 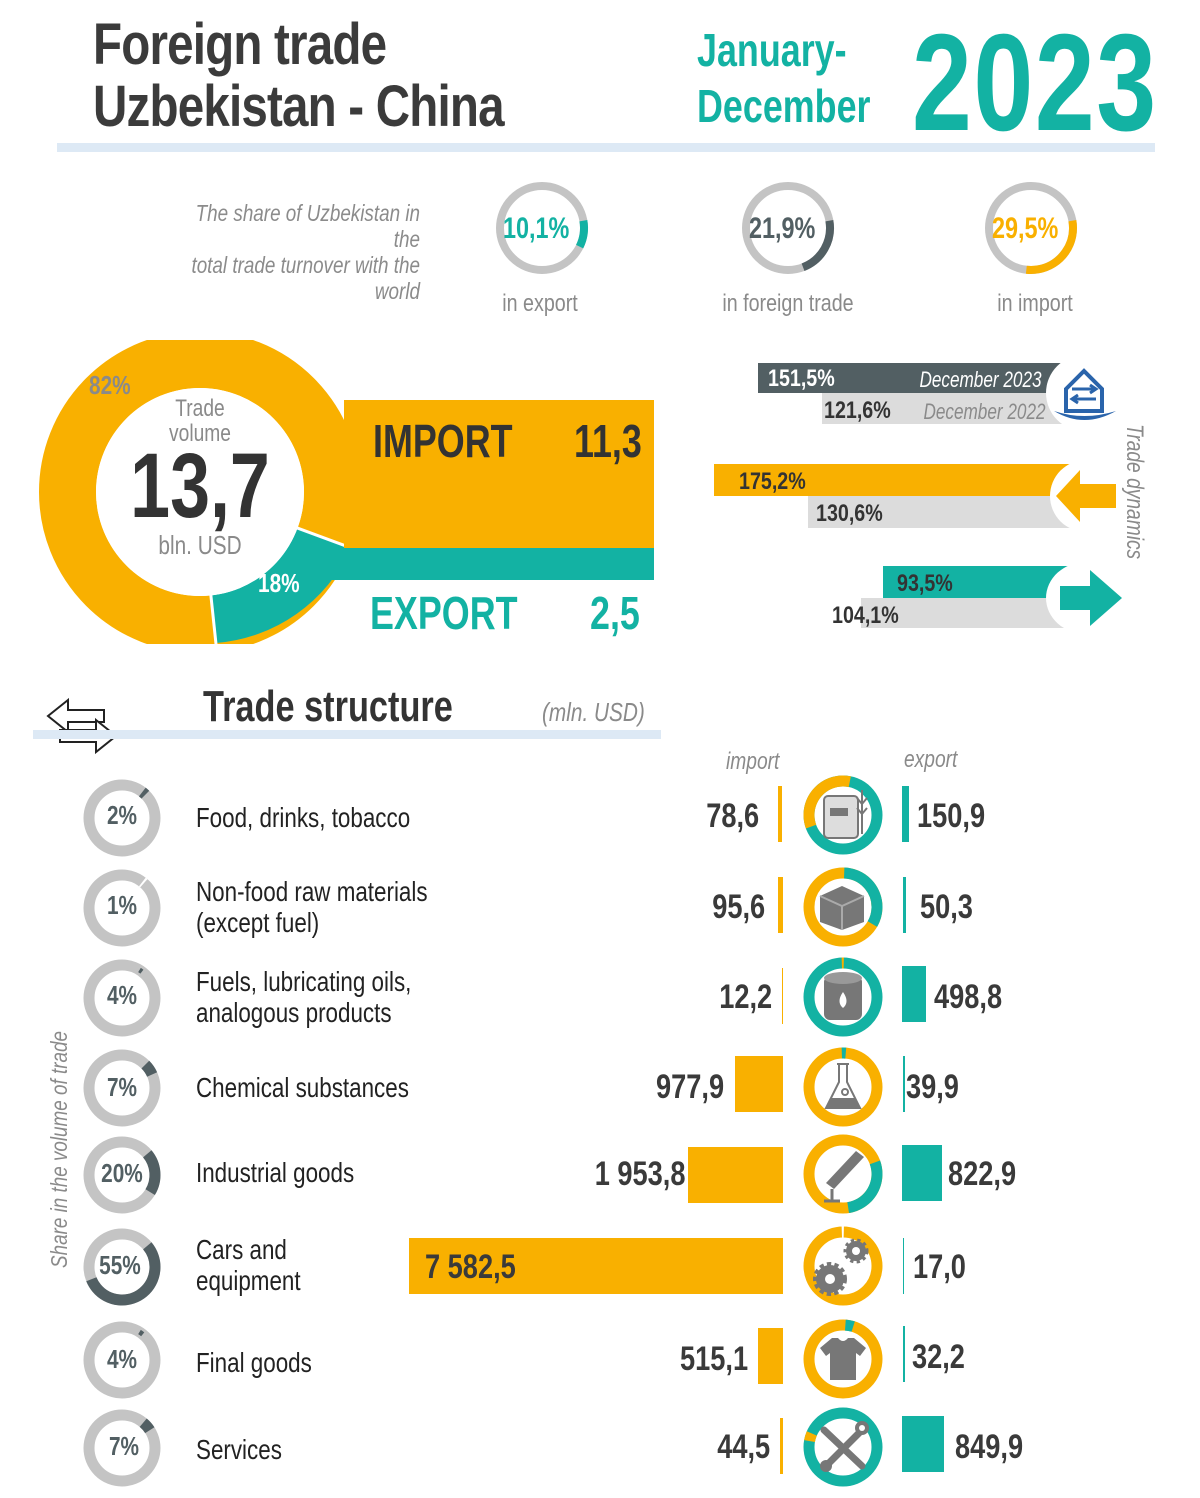 I want to click on row-import-value: 44,5, so click(x=743, y=1447).